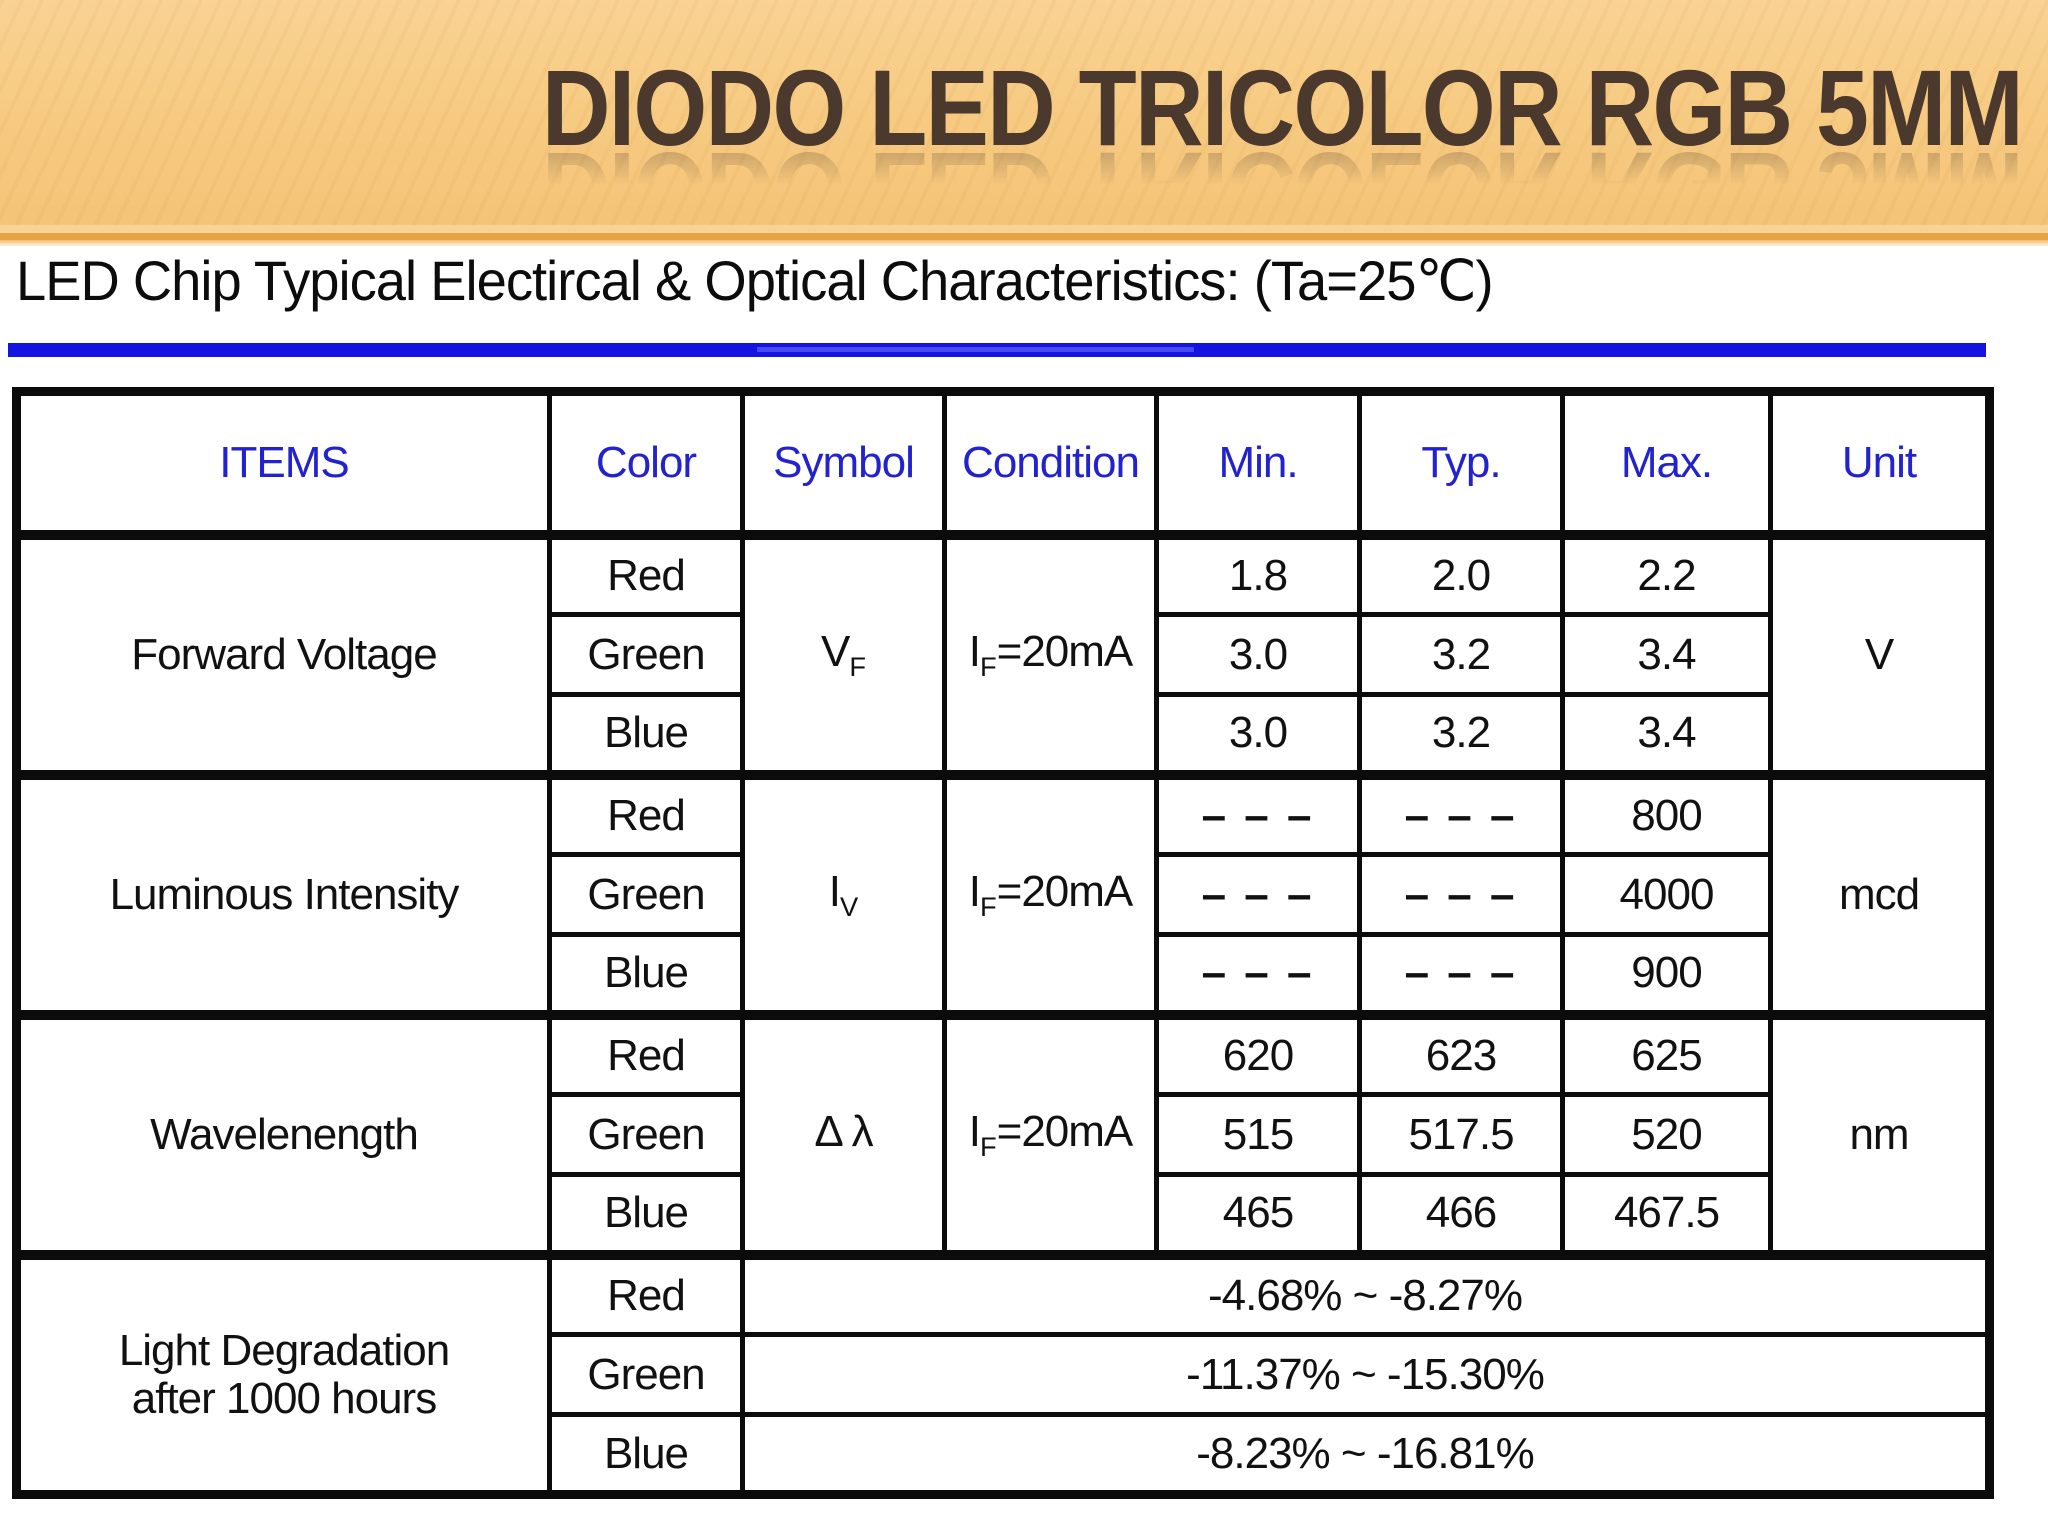  What do you see at coordinates (1024, 236) in the screenshot?
I see `header-divider-orange` at bounding box center [1024, 236].